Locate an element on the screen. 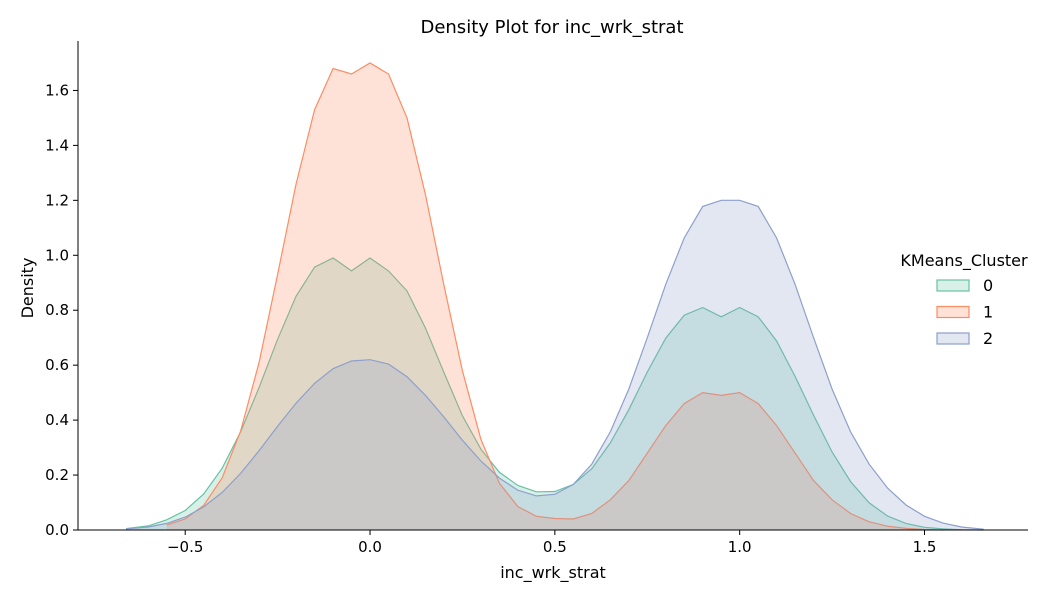 Image resolution: width=1045 pixels, height=600 pixels. y-tick-label: 0.0 is located at coordinates (57, 530).